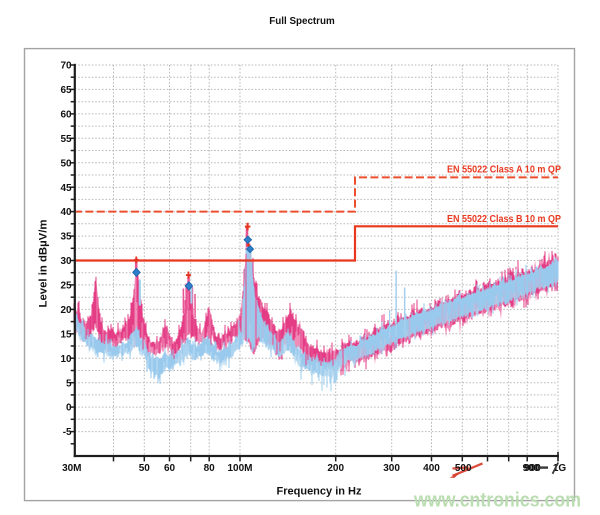  Describe the element at coordinates (302, 21) in the screenshot. I see `svg-text: Full Spectrum` at that location.